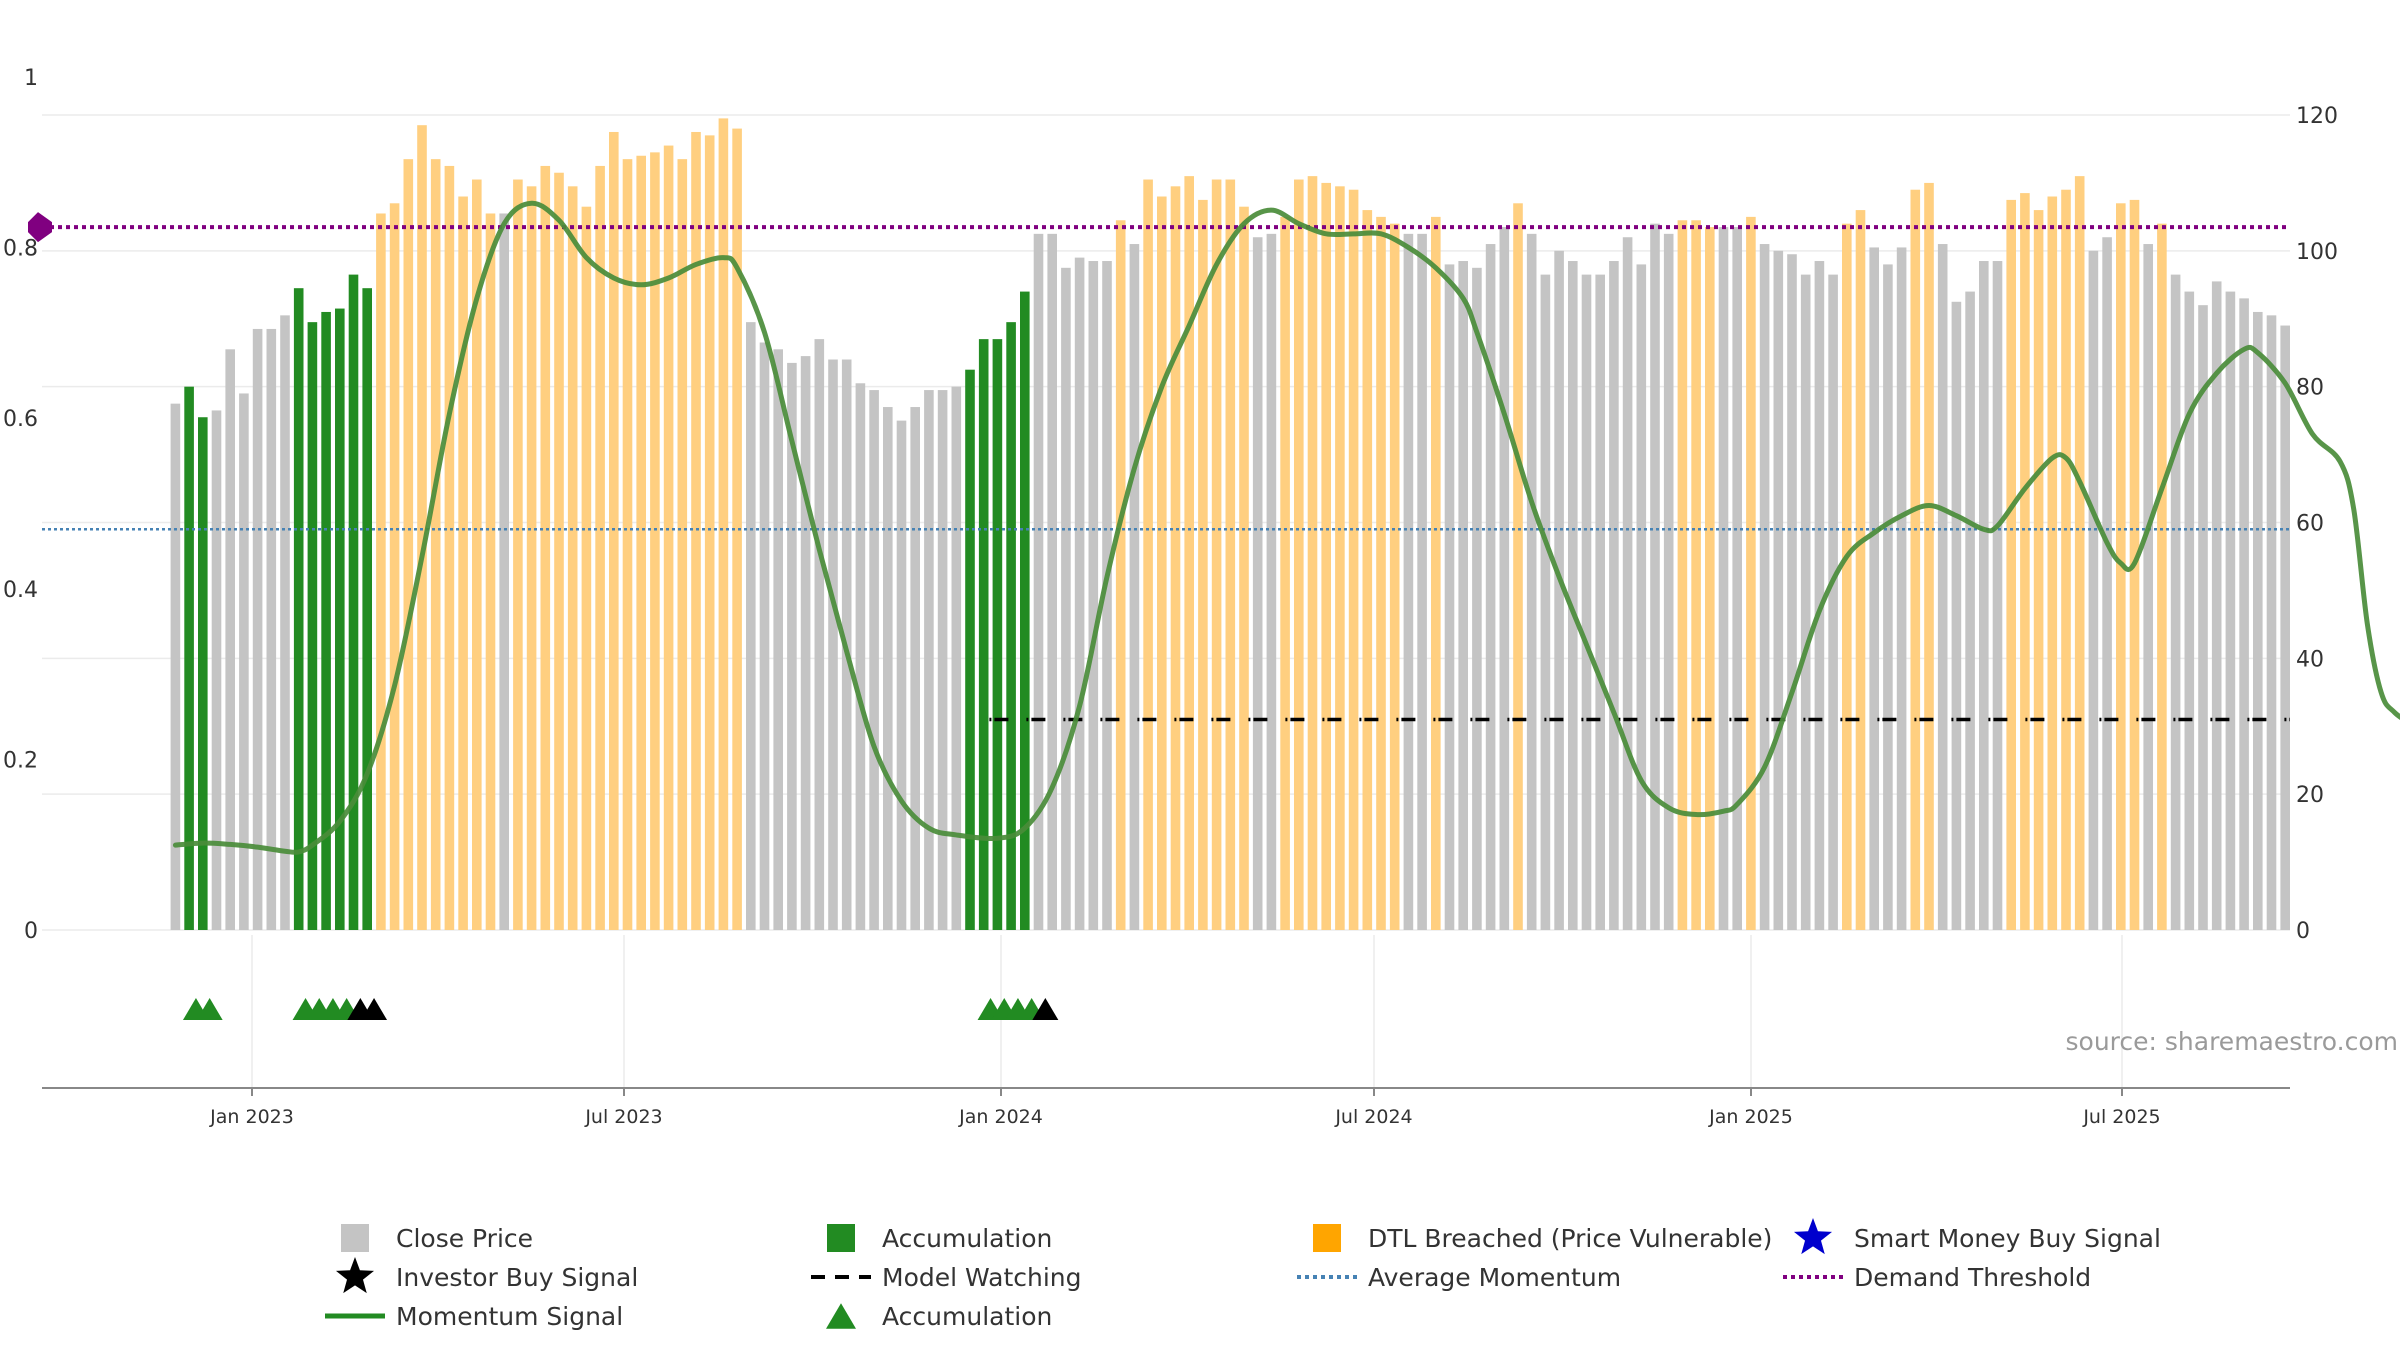 This screenshot has width=2400, height=1354. Describe the element at coordinates (1459, 1277) in the screenshot. I see `legend-item: Average Momentum` at that location.